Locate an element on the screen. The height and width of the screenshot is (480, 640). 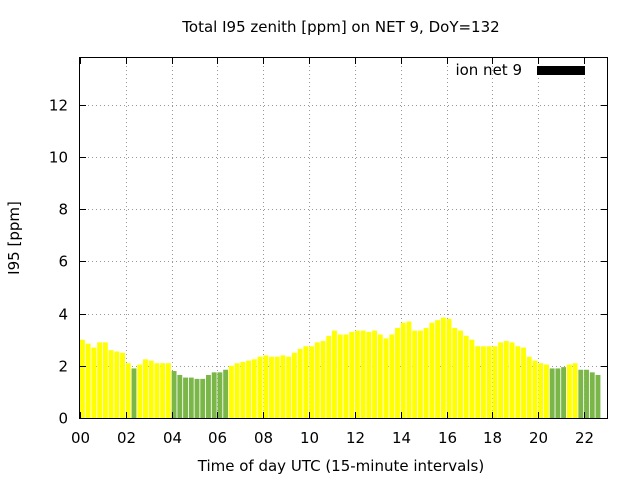
x-tick-label: 08 is located at coordinates (263, 438).